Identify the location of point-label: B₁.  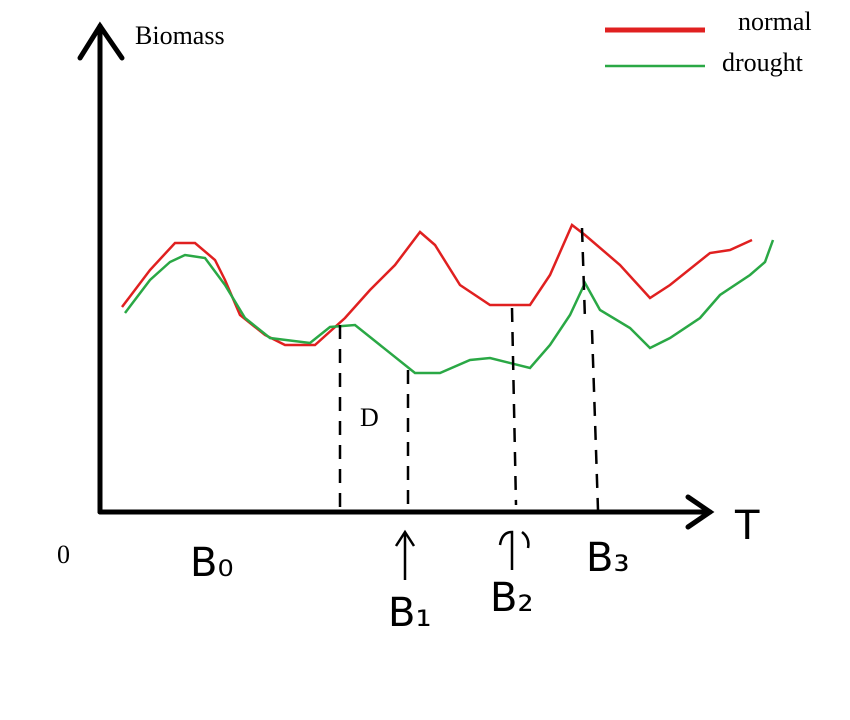
(409, 613).